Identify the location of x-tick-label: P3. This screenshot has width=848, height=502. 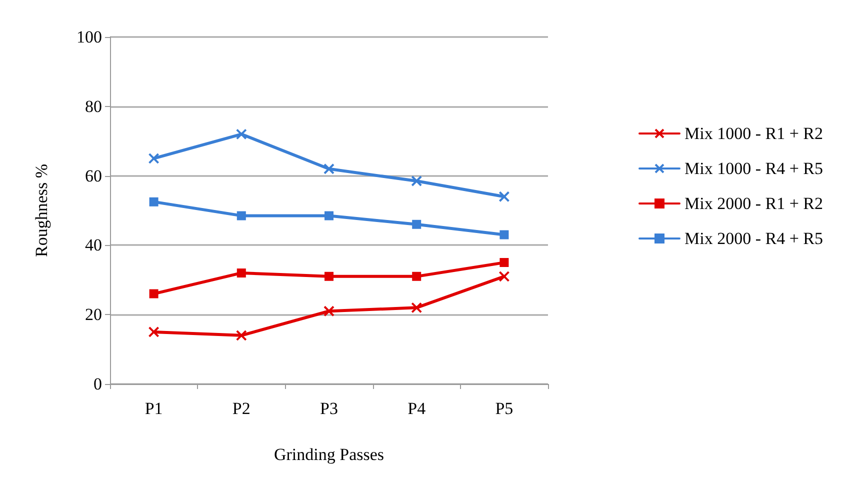
(329, 408).